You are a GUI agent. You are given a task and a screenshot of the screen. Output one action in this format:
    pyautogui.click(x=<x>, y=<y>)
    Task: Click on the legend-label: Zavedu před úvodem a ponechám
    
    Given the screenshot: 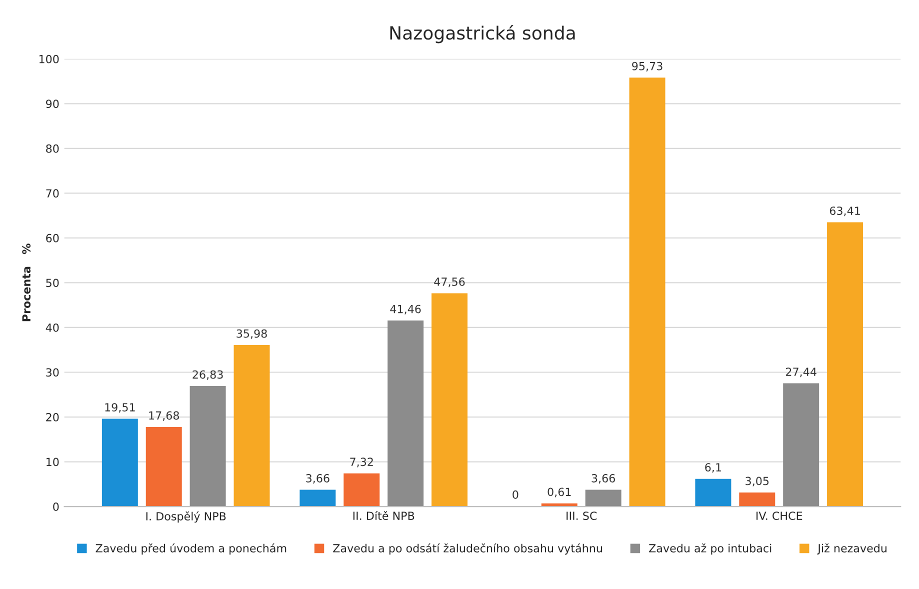 What is the action you would take?
    pyautogui.click(x=191, y=549)
    